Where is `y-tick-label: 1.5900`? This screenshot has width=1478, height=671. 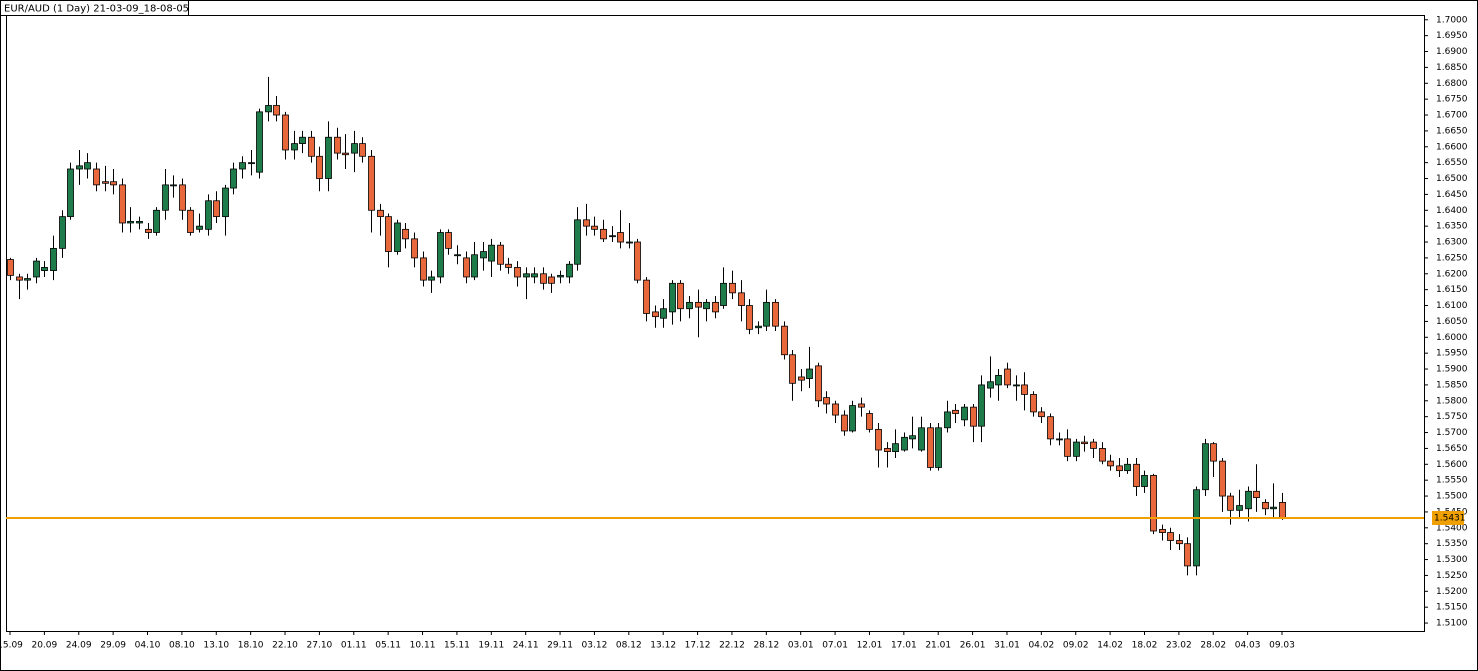 y-tick-label: 1.5900 is located at coordinates (1452, 370).